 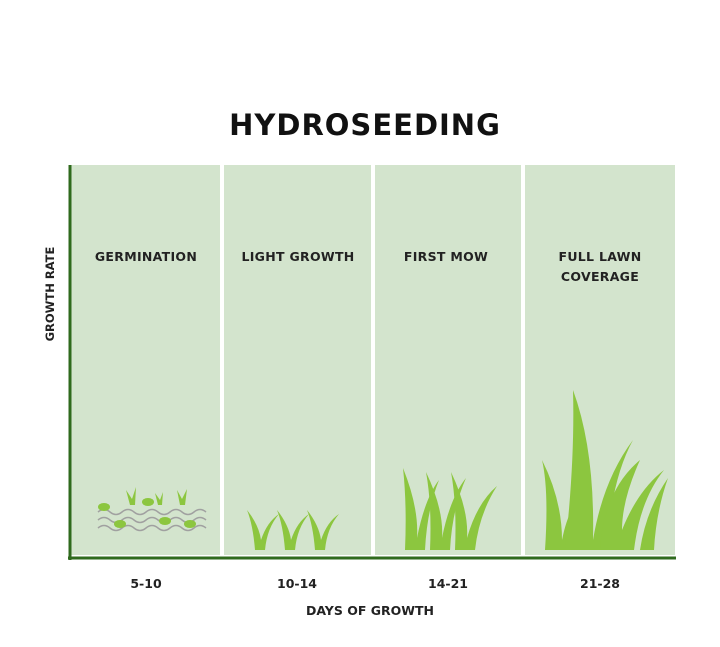 I want to click on grass-light, so click(x=293, y=530).